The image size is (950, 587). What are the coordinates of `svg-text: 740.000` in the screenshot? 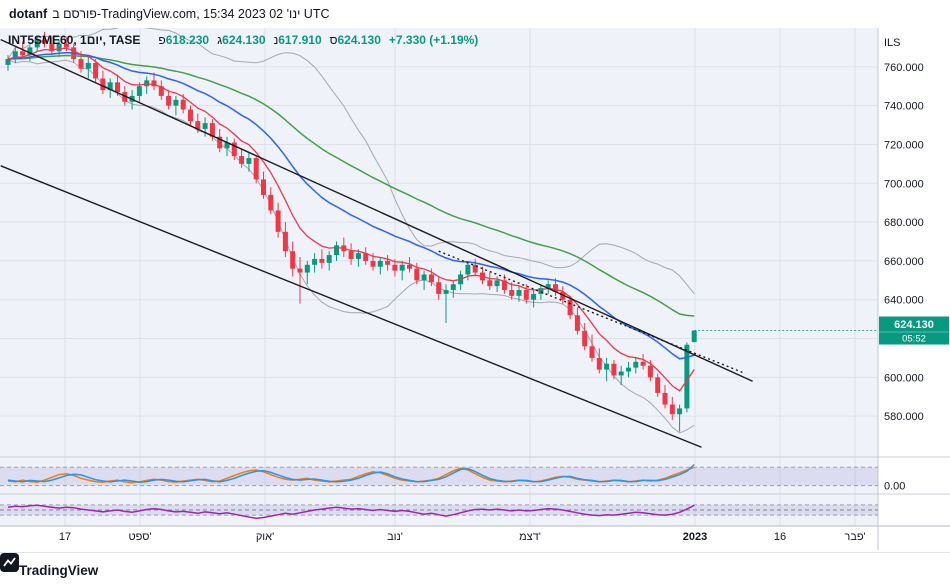 It's located at (904, 107).